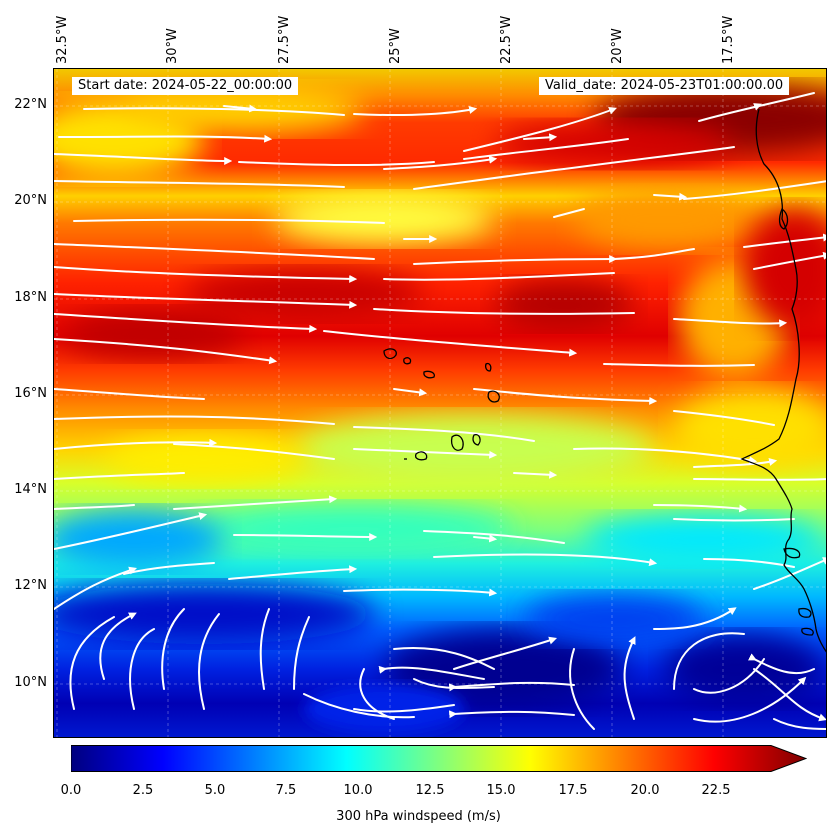  Describe the element at coordinates (664, 86) in the screenshot. I see `valid-date-label: Valid_date: 2024-05-23T01:00:00.00` at that location.